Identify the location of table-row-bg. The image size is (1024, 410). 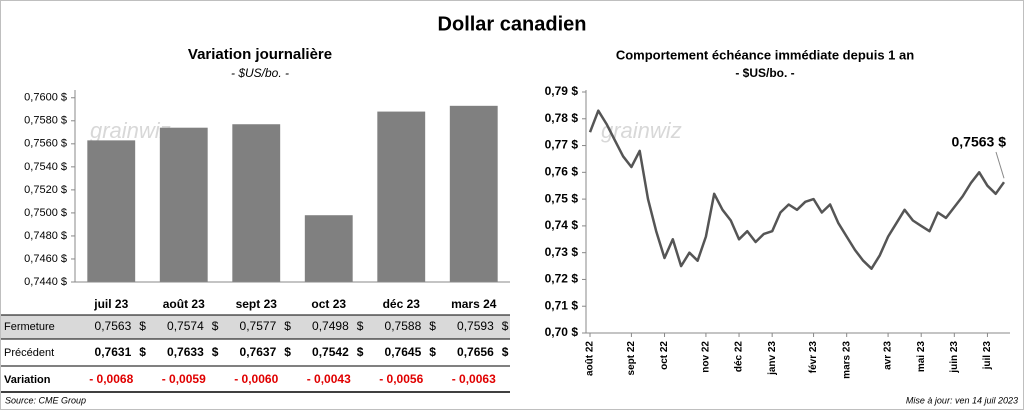
(255, 327).